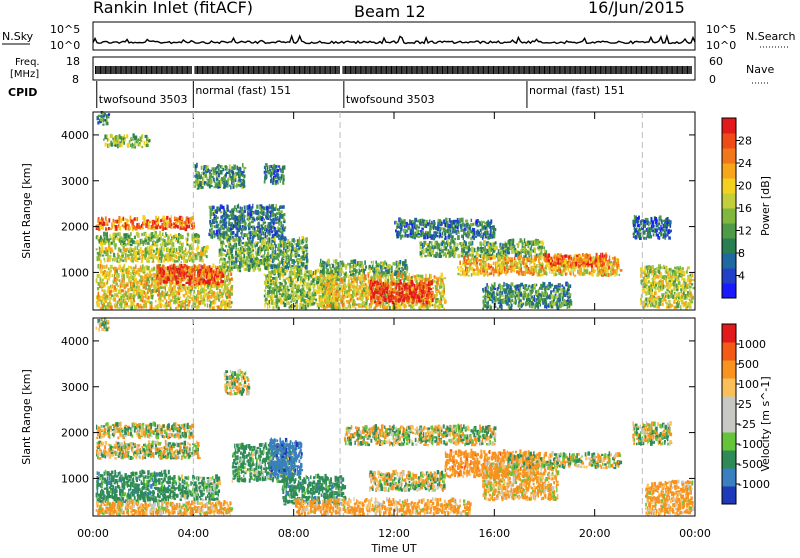 The height and width of the screenshot is (558, 800). Describe the element at coordinates (65, 45) in the screenshot. I see `nsky-tick-bottom: 10^0` at that location.